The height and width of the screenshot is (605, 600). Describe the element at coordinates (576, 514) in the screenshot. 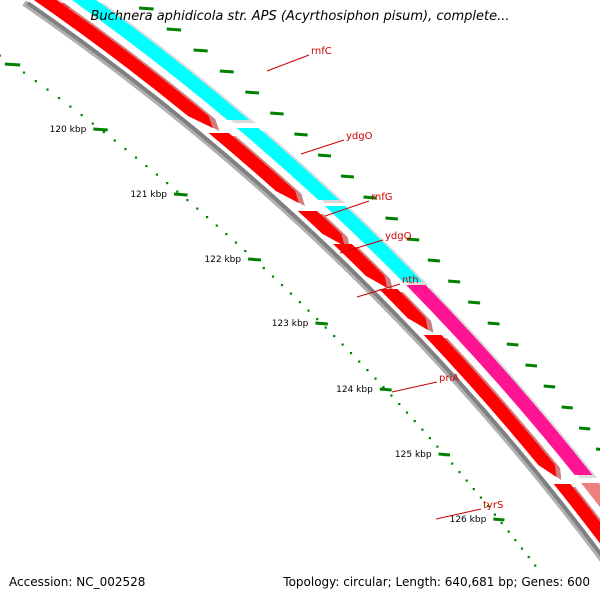

I see `cds-arrow-tyrS` at that location.